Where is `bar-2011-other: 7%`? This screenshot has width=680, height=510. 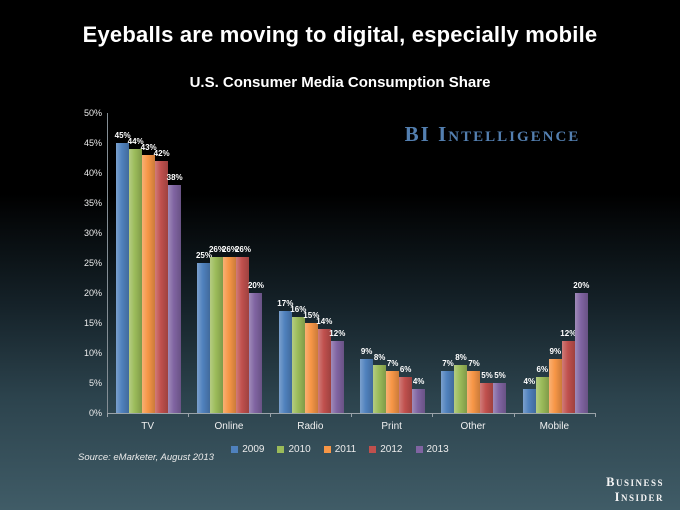
bar-2011-other: 7% is located at coordinates (474, 386).